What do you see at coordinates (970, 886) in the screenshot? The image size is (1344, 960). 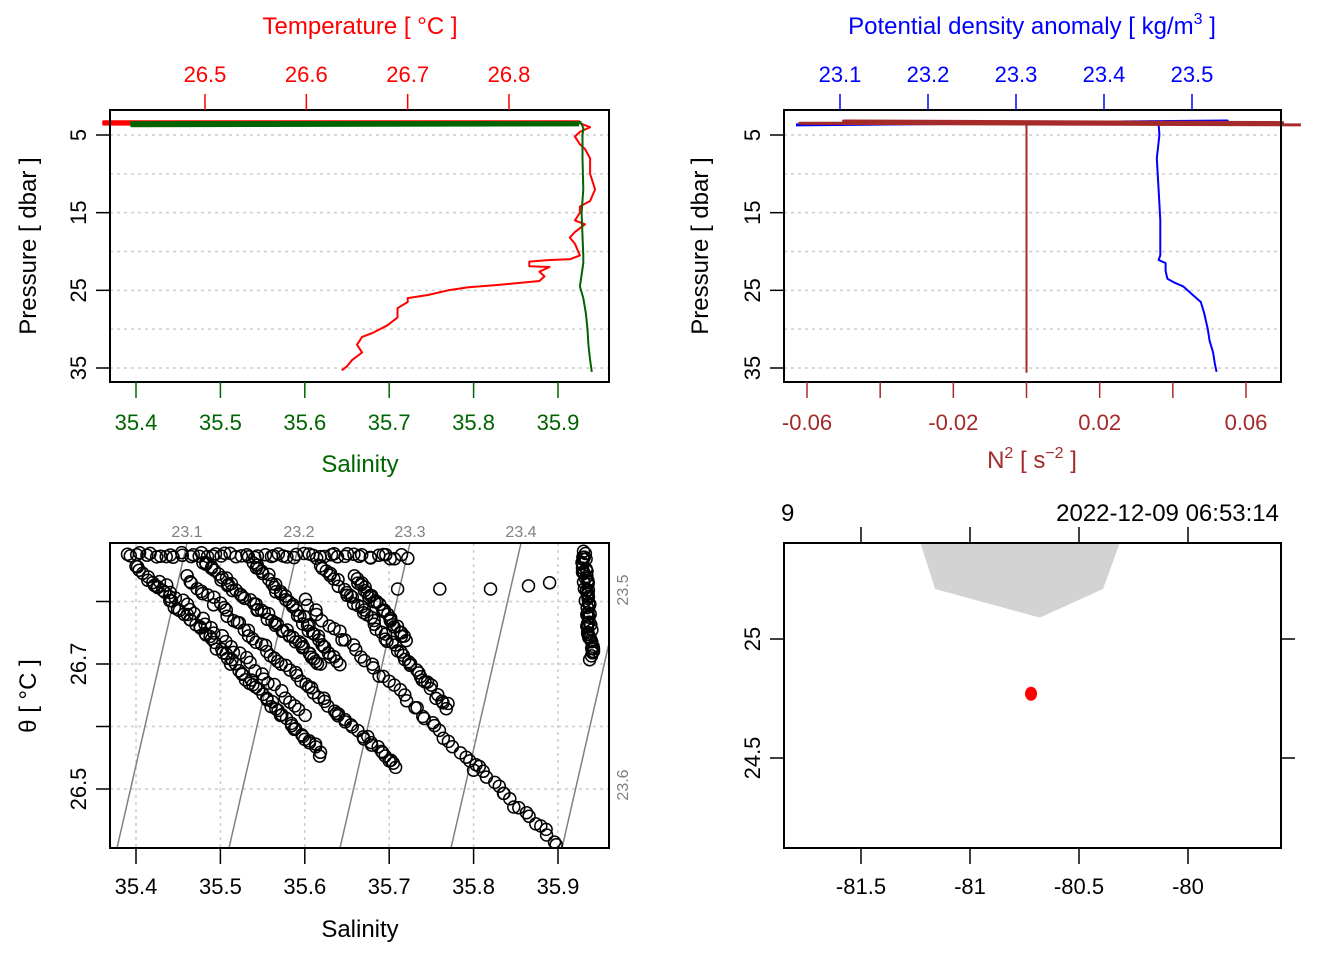 I see `x-tick-label: -81` at bounding box center [970, 886].